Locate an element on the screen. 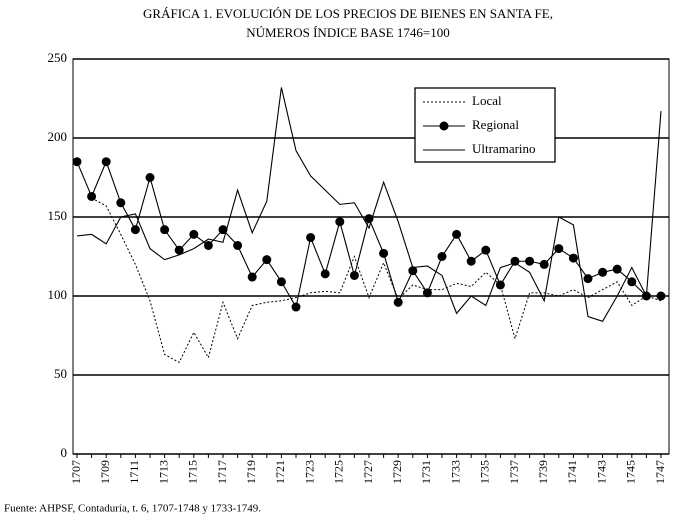  x-tick-label: 1709 is located at coordinates (105, 472).